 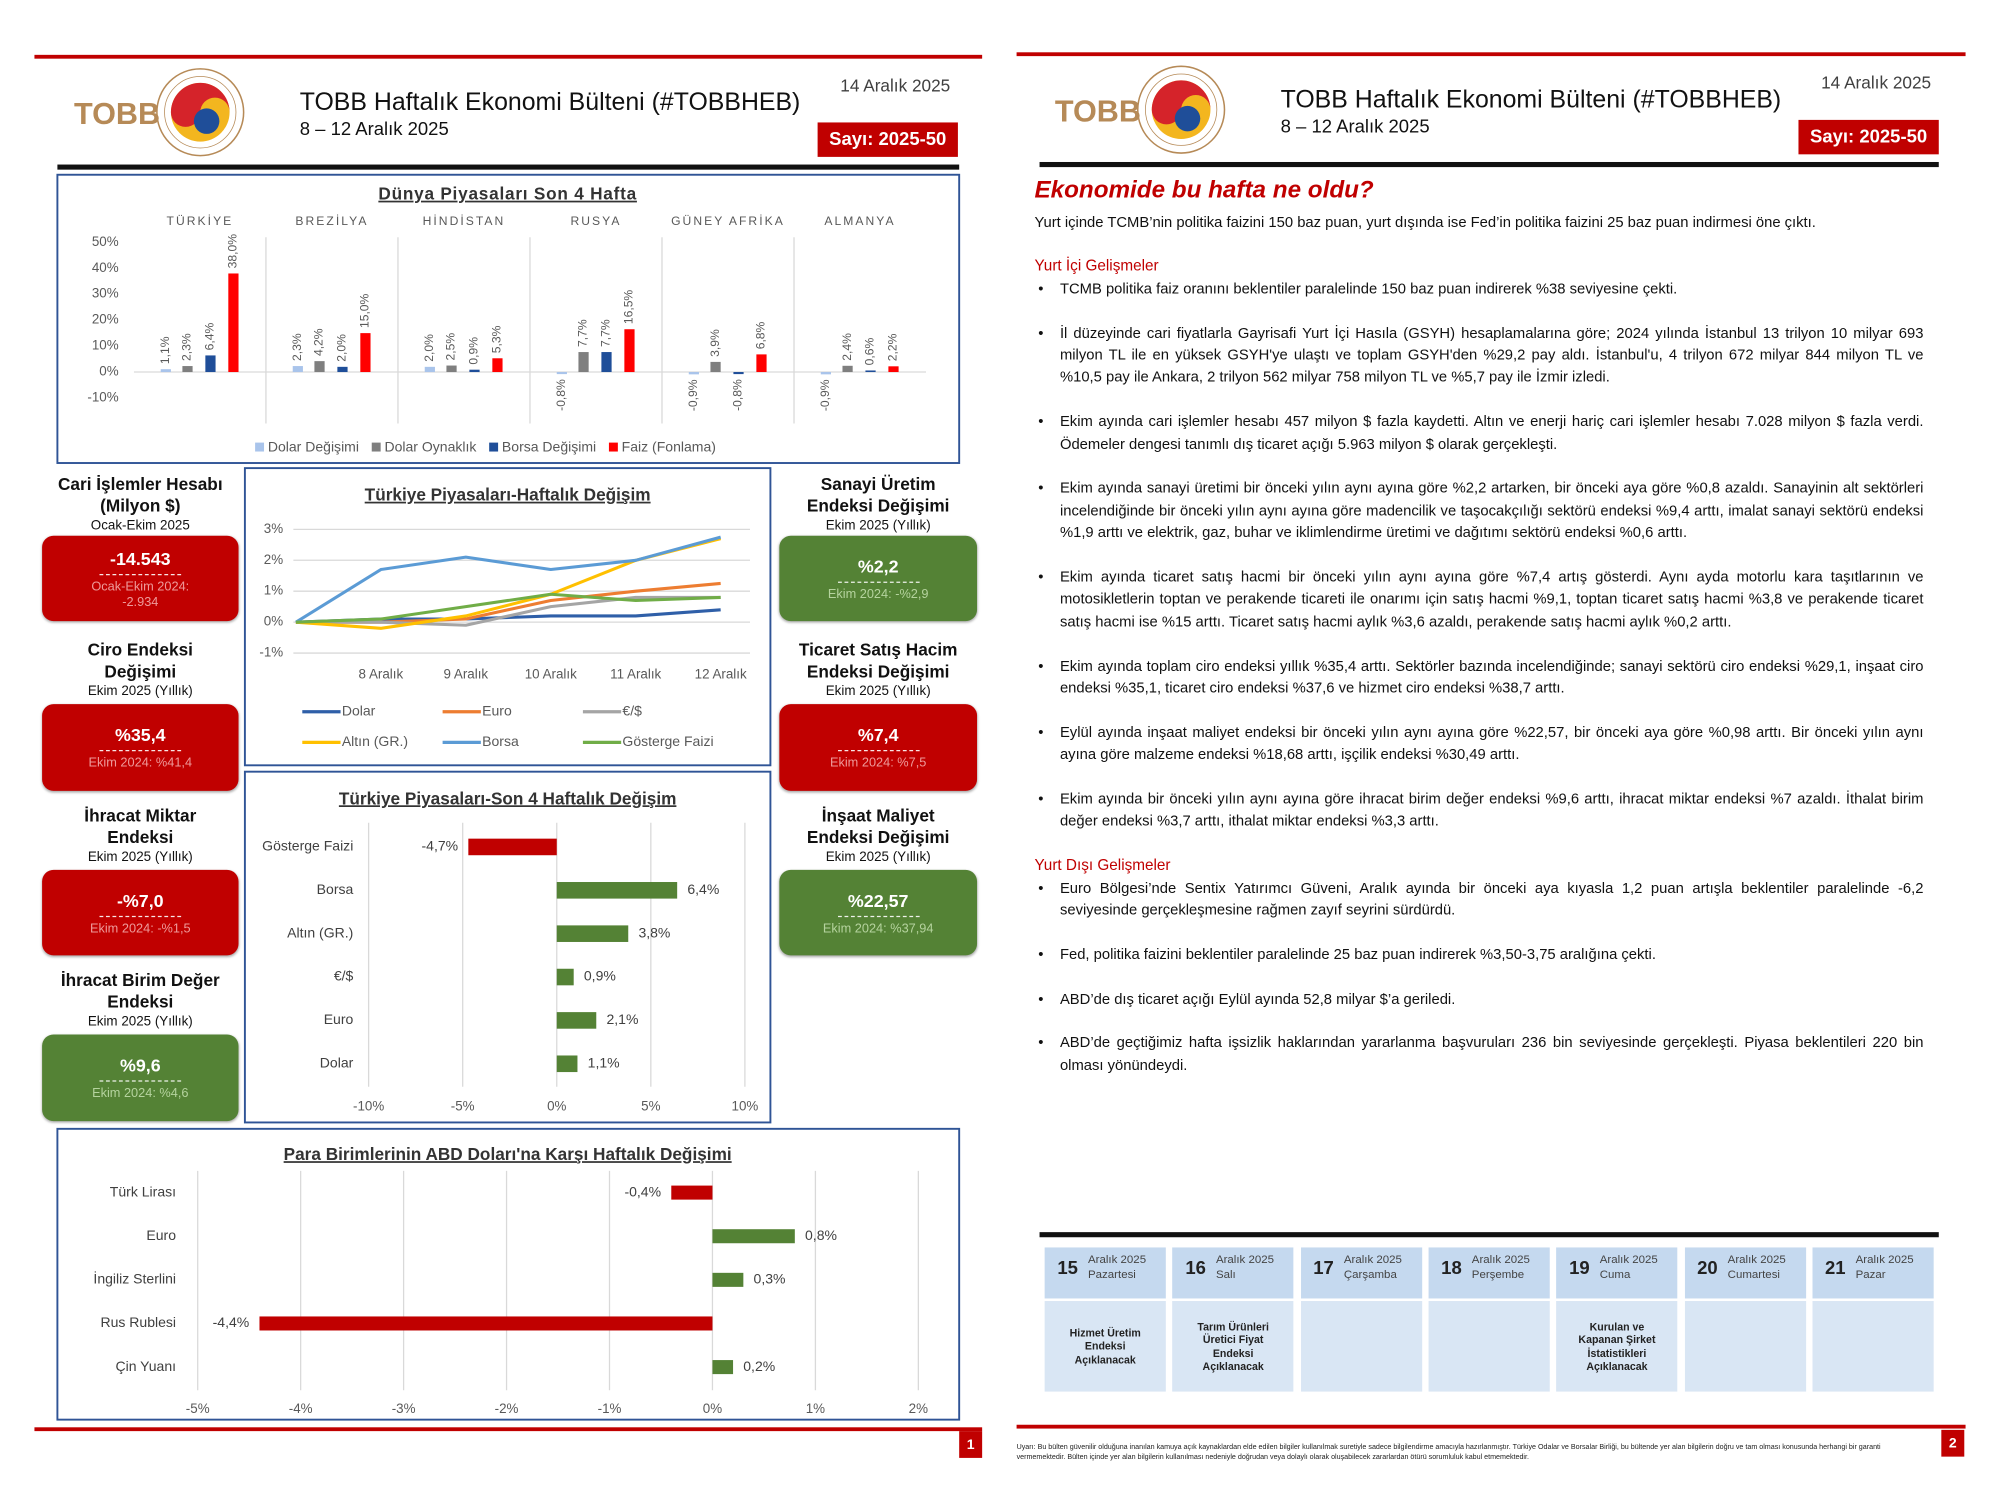 What do you see at coordinates (233, 251) in the screenshot?
I see `value-label: 38,0%` at bounding box center [233, 251].